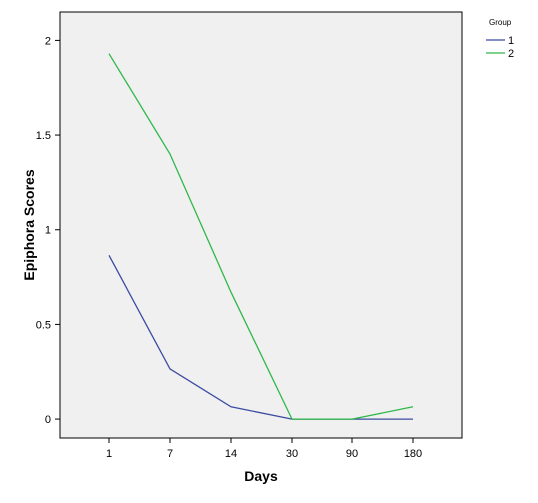  Describe the element at coordinates (29, 224) in the screenshot. I see `y-axis-title: Epiphora Scores` at that location.